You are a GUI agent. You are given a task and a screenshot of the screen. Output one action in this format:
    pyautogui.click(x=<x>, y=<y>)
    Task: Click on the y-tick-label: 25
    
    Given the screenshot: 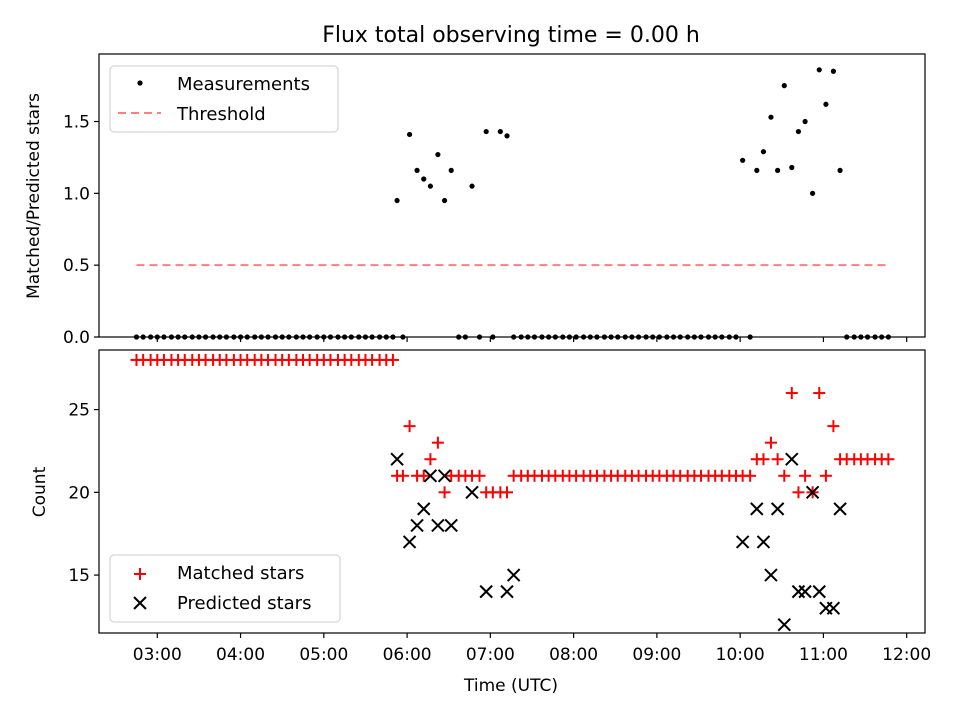 What is the action you would take?
    pyautogui.click(x=79, y=411)
    